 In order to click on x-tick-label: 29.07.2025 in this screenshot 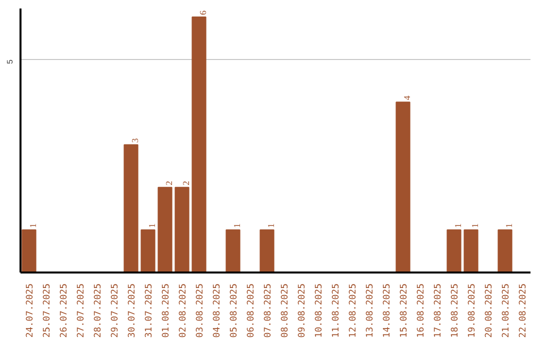, I will do `click(115, 310)`.